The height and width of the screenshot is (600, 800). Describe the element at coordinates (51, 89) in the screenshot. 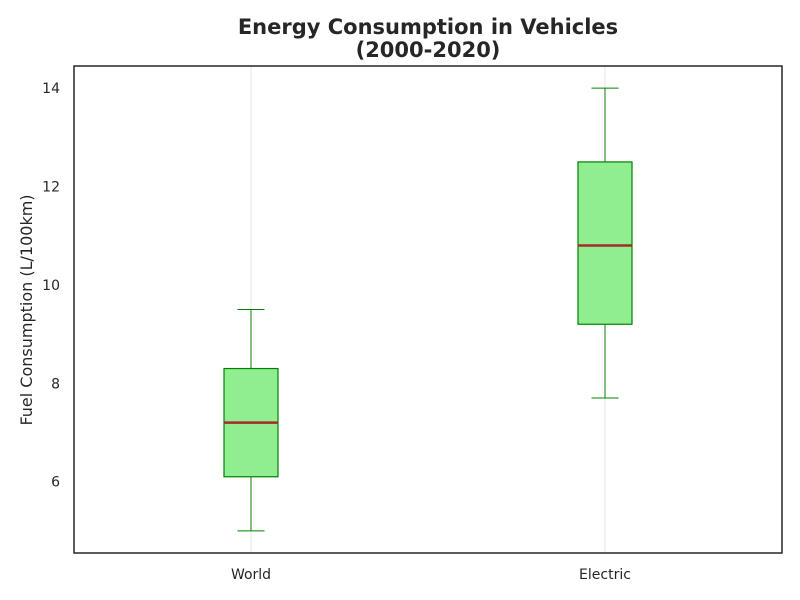

I see `y-tick-label: 14` at that location.